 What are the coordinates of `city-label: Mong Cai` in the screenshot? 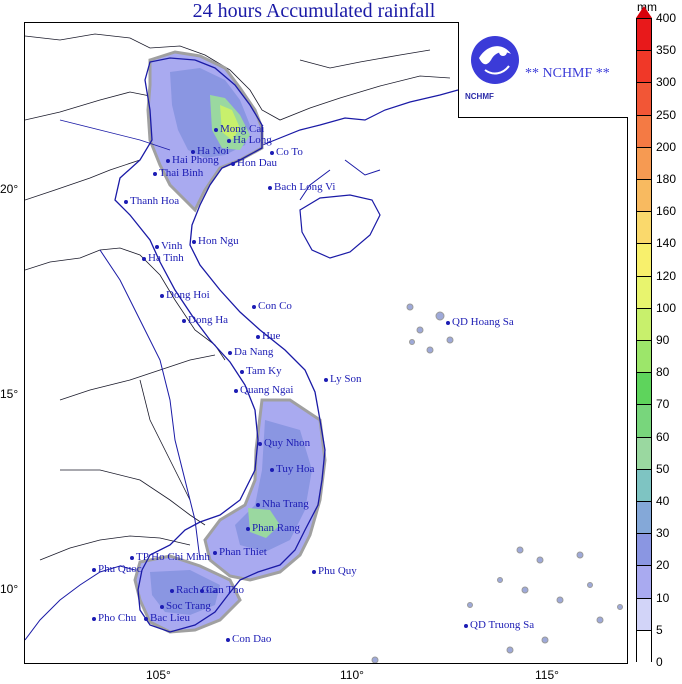 It's located at (242, 129).